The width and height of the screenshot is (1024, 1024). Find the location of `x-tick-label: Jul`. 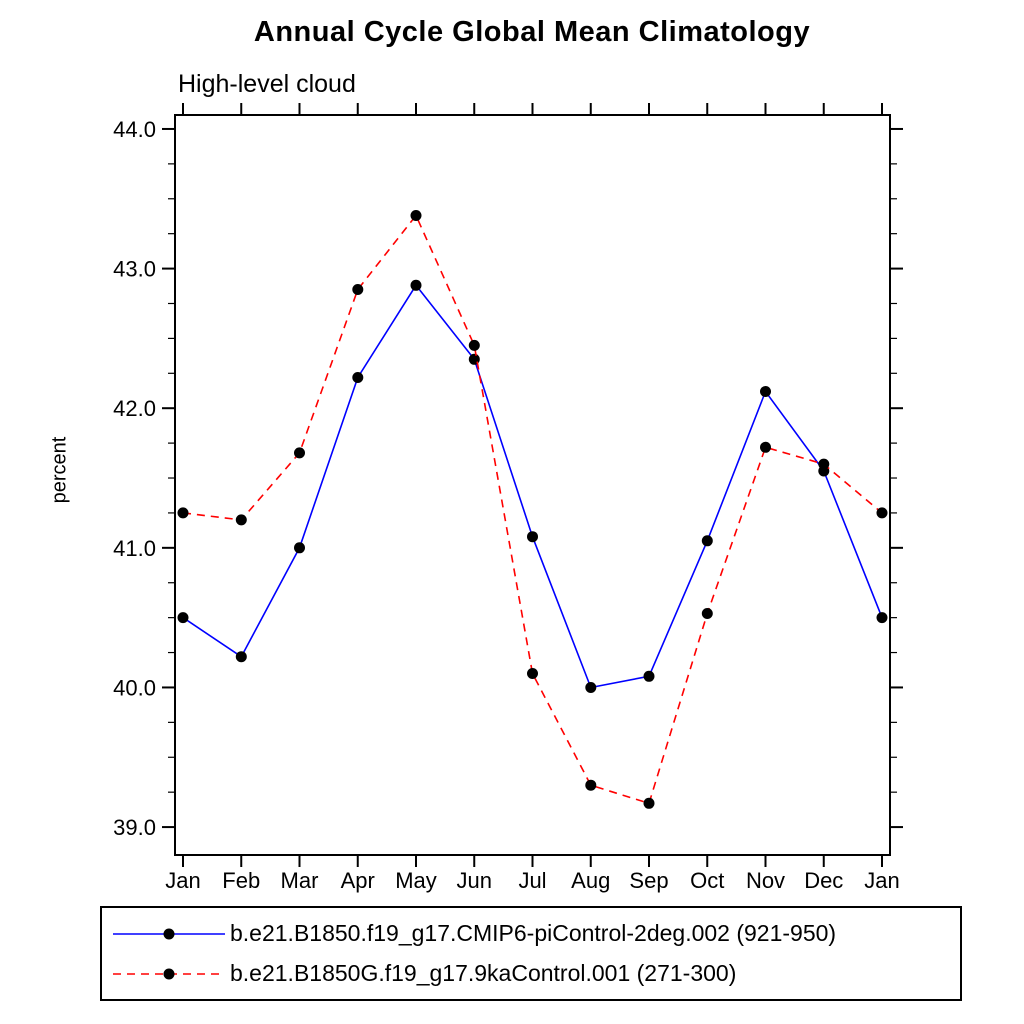

x-tick-label: Jul is located at coordinates (532, 880).